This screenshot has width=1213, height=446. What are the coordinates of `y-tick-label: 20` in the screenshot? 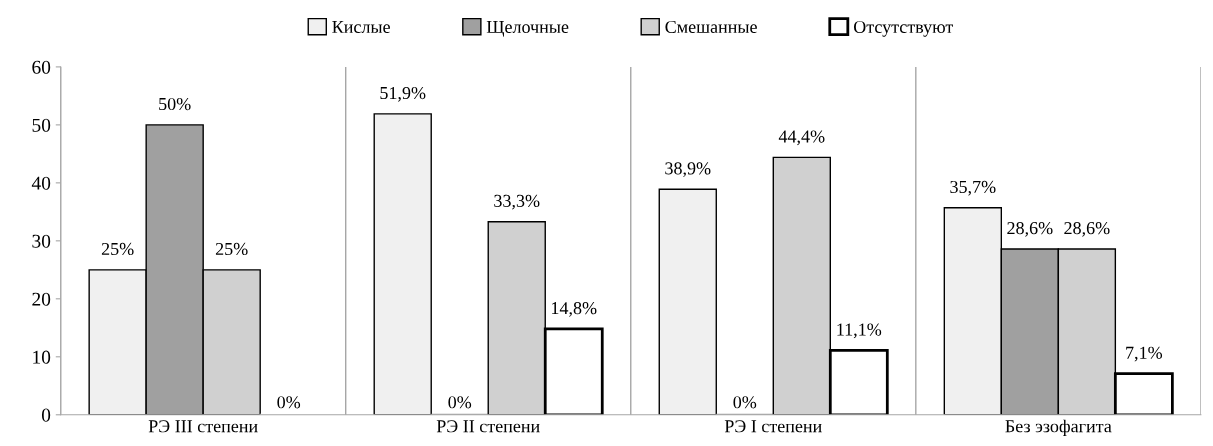 It's located at (41, 299).